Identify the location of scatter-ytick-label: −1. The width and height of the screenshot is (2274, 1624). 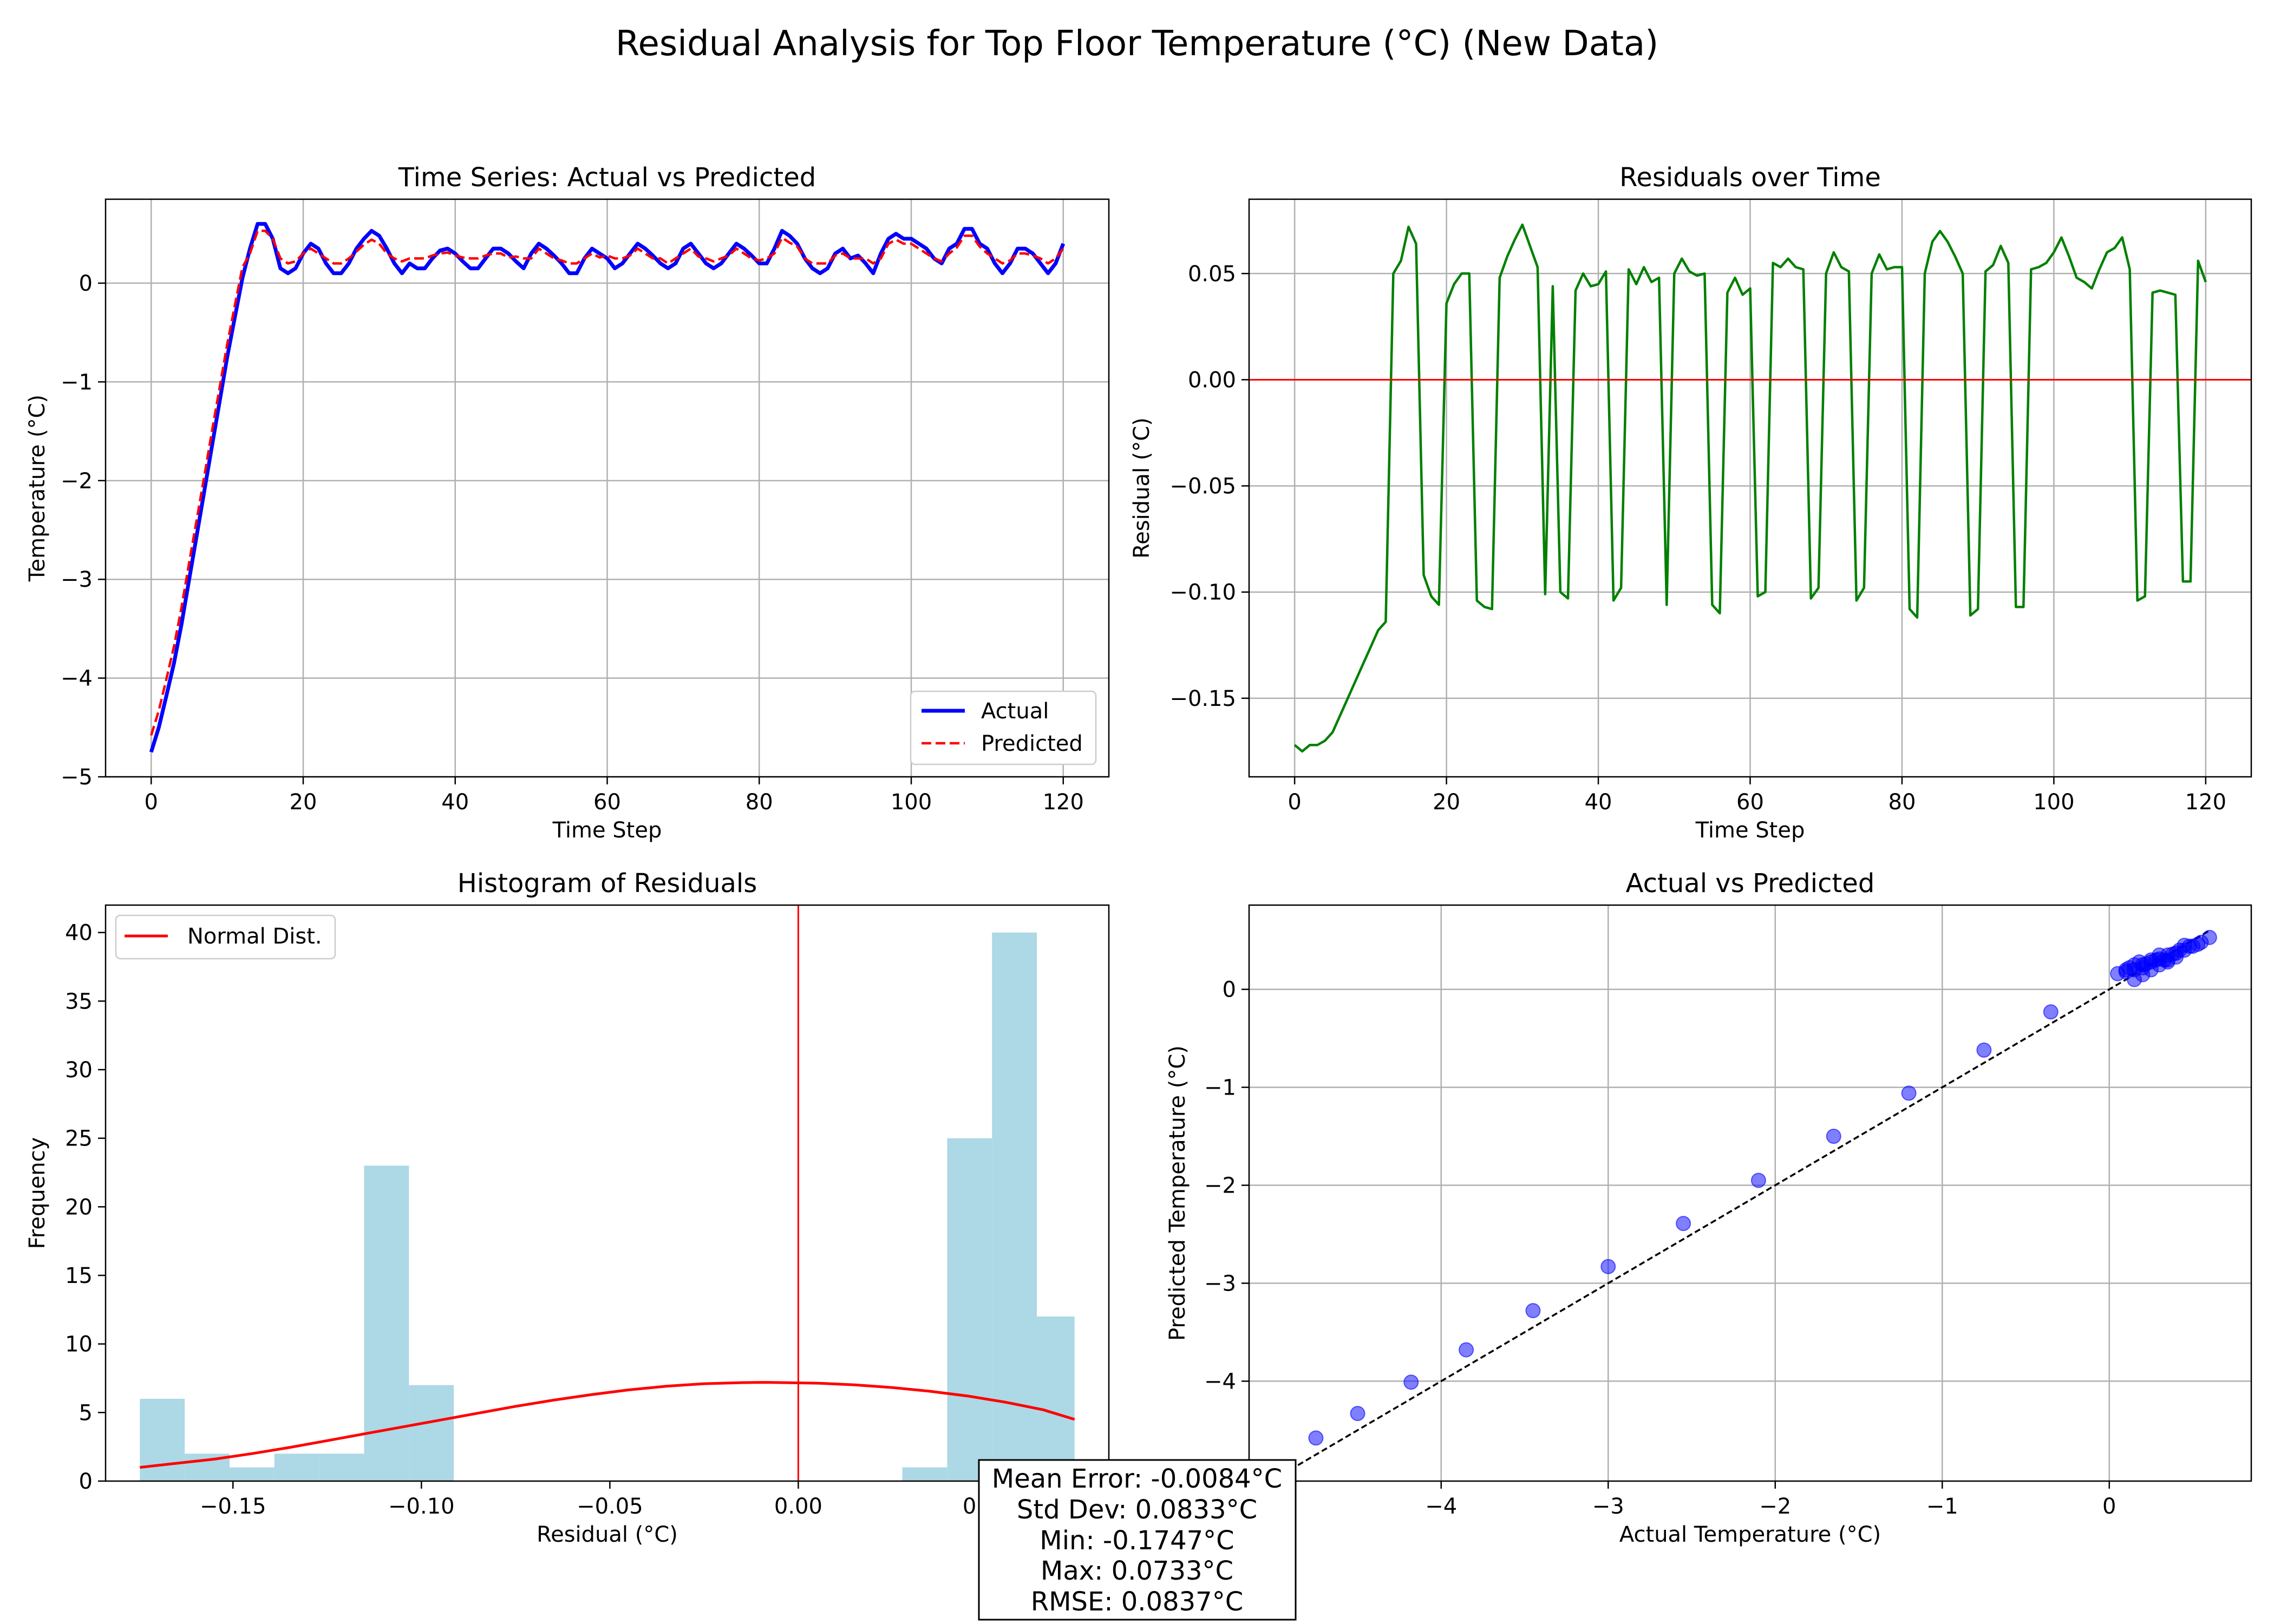
(1220, 1088).